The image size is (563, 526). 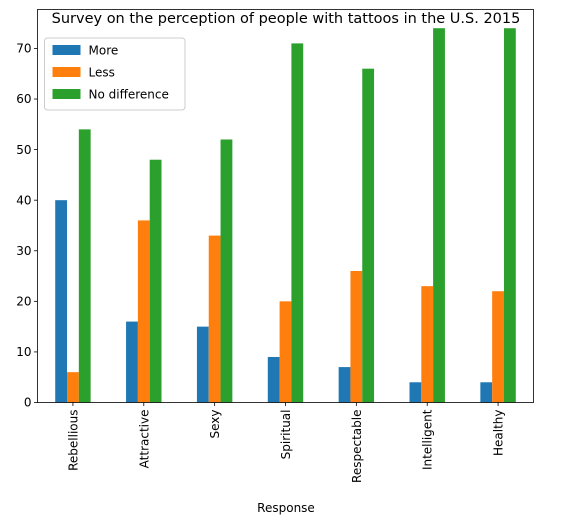 I want to click on x-tick-label-rebellious: Rebellious, so click(x=73, y=440).